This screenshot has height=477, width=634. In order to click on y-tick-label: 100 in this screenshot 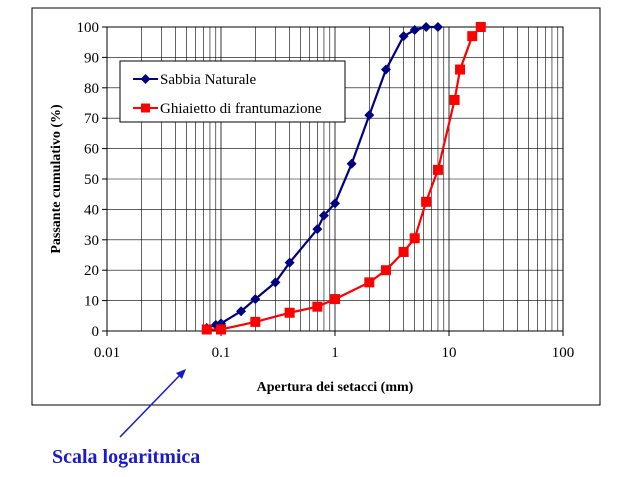, I will do `click(88, 28)`.